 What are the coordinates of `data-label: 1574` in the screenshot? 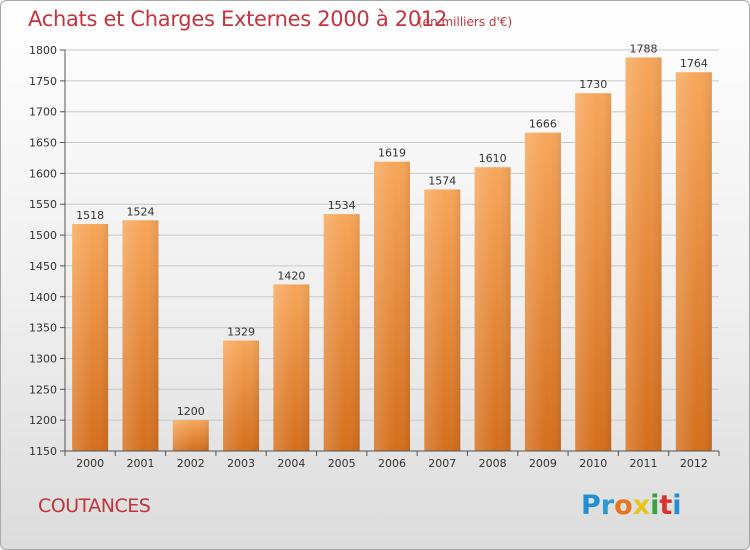 It's located at (442, 180).